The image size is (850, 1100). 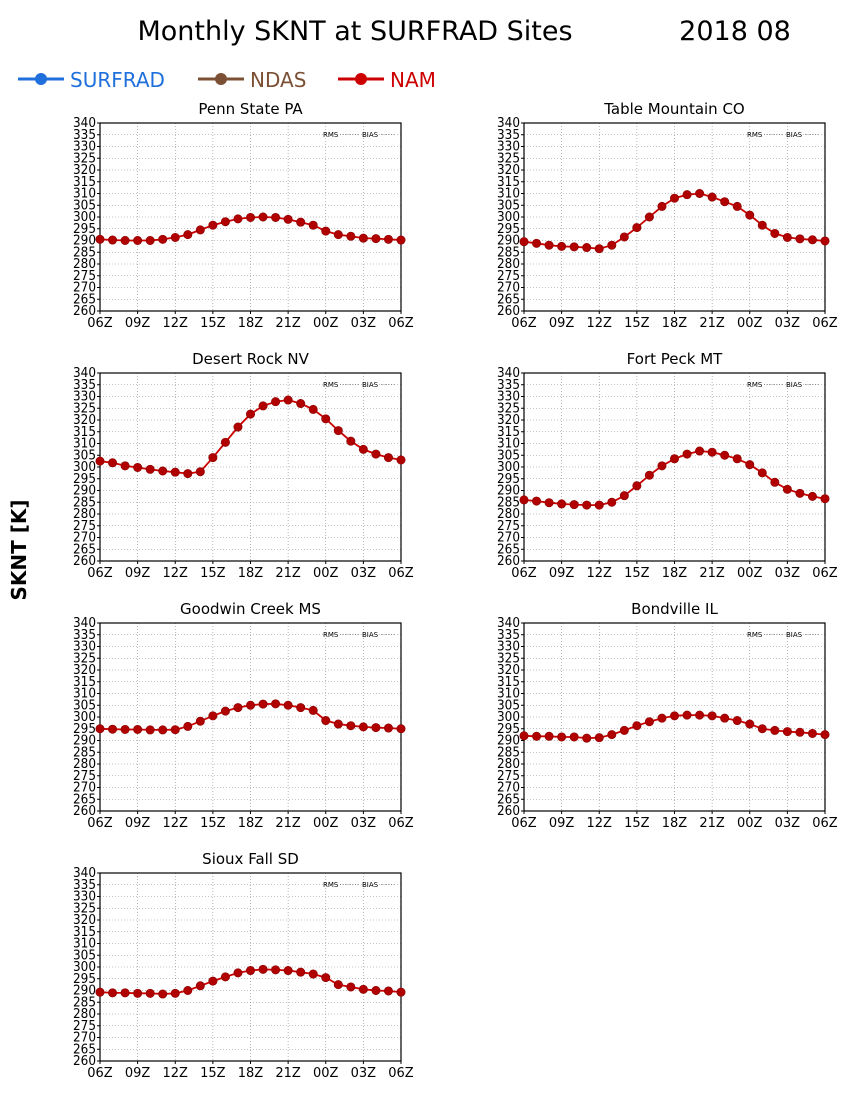 What do you see at coordinates (794, 135) in the screenshot?
I see `stat-label-bias: BIAS` at bounding box center [794, 135].